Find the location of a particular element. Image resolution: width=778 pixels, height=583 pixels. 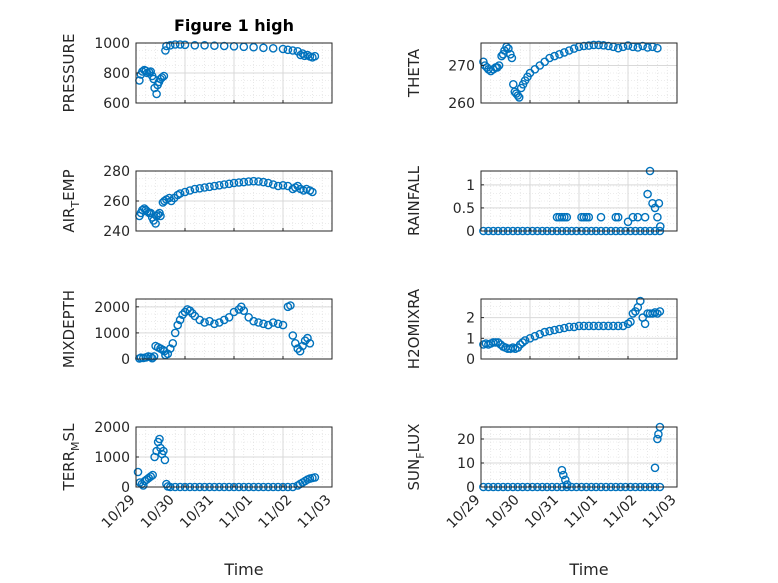

y-tick-label: 2 is located at coordinates (470, 319).